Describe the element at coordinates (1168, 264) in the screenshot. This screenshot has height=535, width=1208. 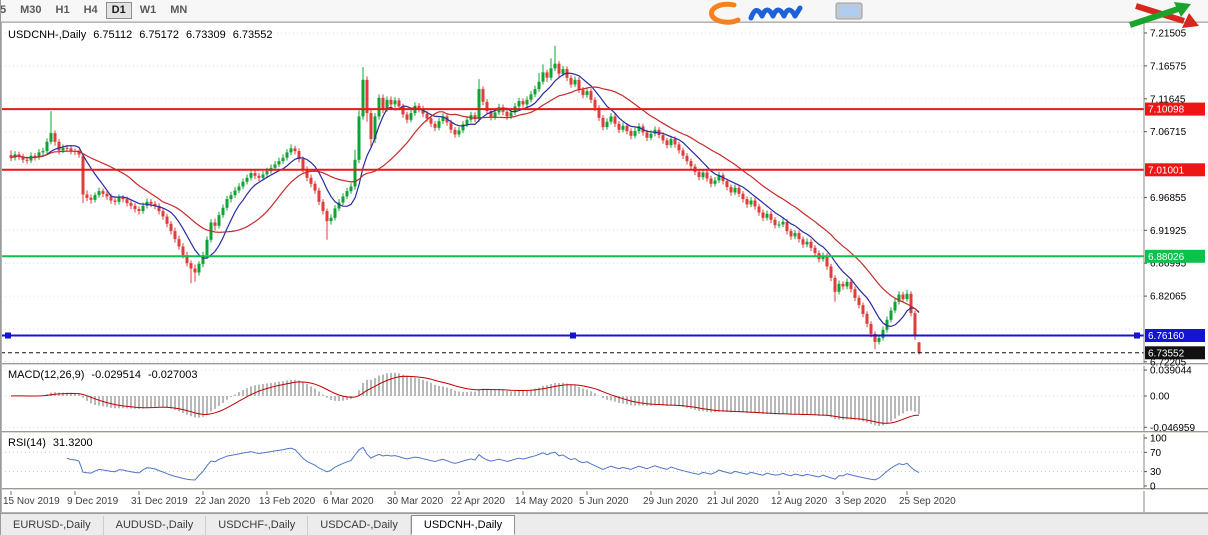
I see `svg-text: 6.86995` at that location.